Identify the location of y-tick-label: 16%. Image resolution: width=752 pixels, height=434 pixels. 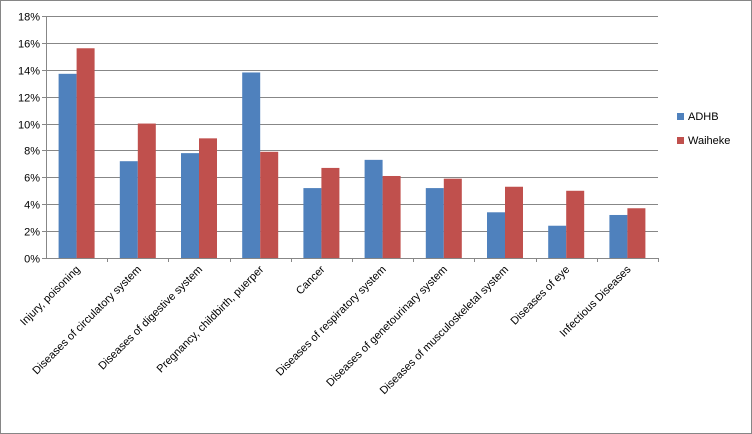
(29, 45).